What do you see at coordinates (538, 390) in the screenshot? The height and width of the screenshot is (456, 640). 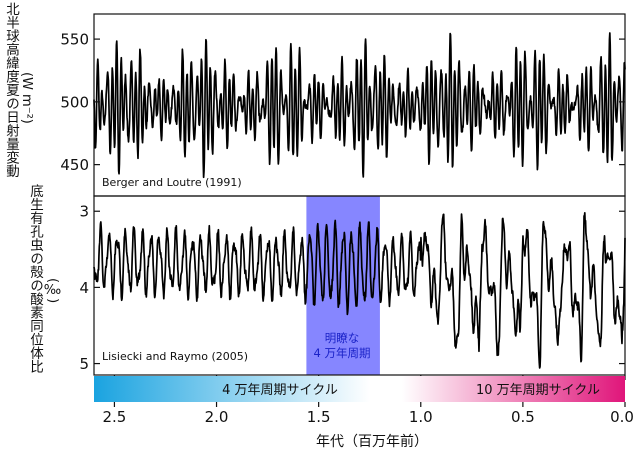 I see `cycle-bar-right-label: 10 万年周期サイクル` at bounding box center [538, 390].